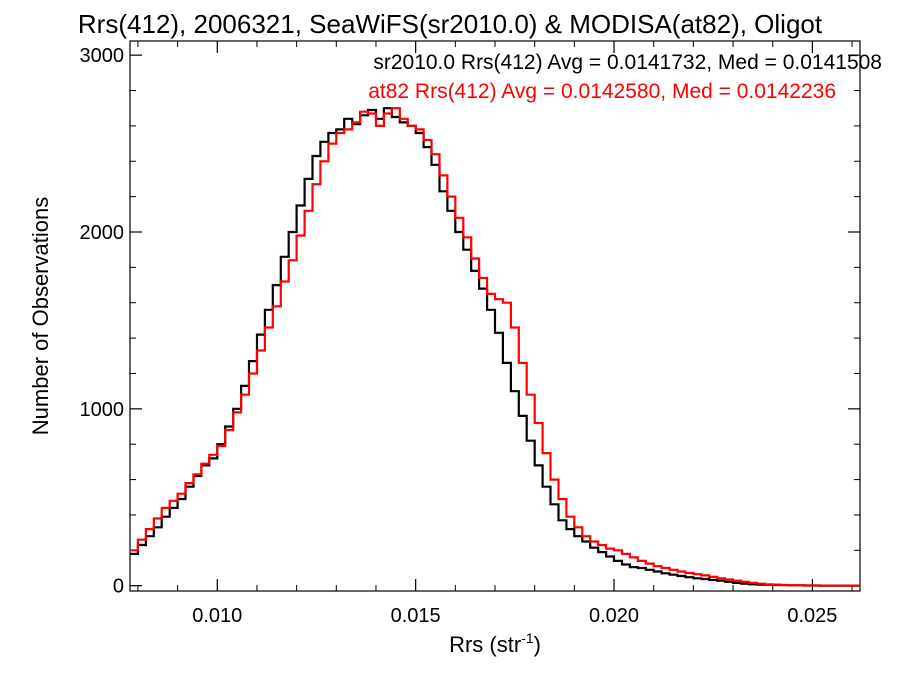  Describe the element at coordinates (118, 587) in the screenshot. I see `y-tick-label: 0` at that location.